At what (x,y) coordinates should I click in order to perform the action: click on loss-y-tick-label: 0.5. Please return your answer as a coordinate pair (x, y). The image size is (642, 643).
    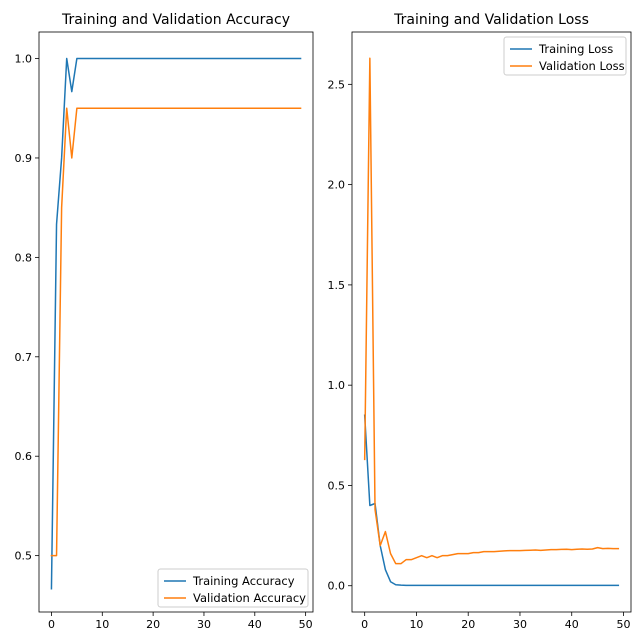
    Looking at the image, I should click on (337, 485).